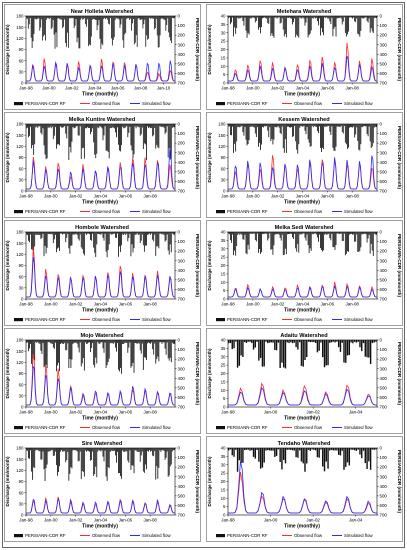  I want to click on x-axis-label: Time (monthly), so click(100, 527).